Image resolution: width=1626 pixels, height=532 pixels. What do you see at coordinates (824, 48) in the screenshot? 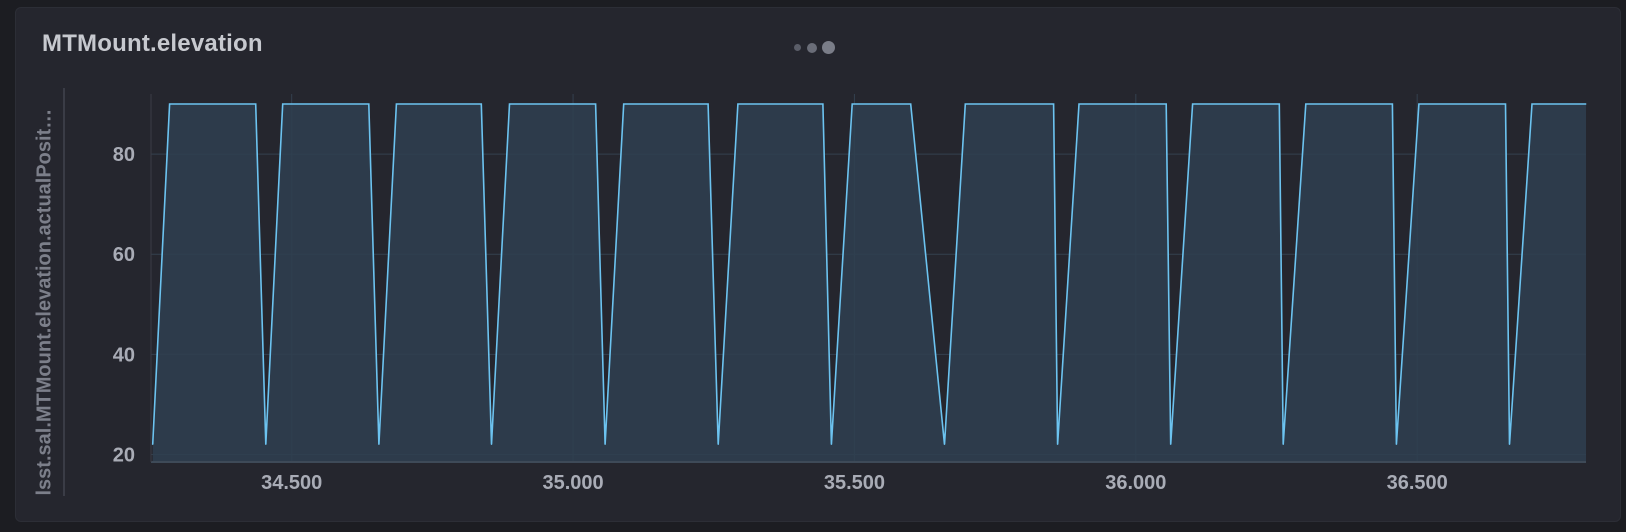
I see `ellipsis-drag-icon` at bounding box center [824, 48].